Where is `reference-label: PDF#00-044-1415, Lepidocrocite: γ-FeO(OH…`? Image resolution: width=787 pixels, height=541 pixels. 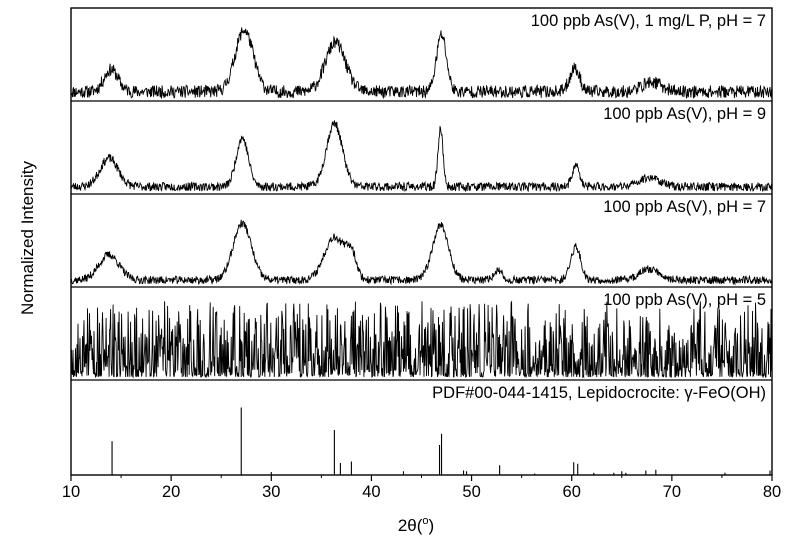 reference-label: PDF#00-044-1415, Lepidocrocite: γ-FeO(OH… is located at coordinates (599, 393).